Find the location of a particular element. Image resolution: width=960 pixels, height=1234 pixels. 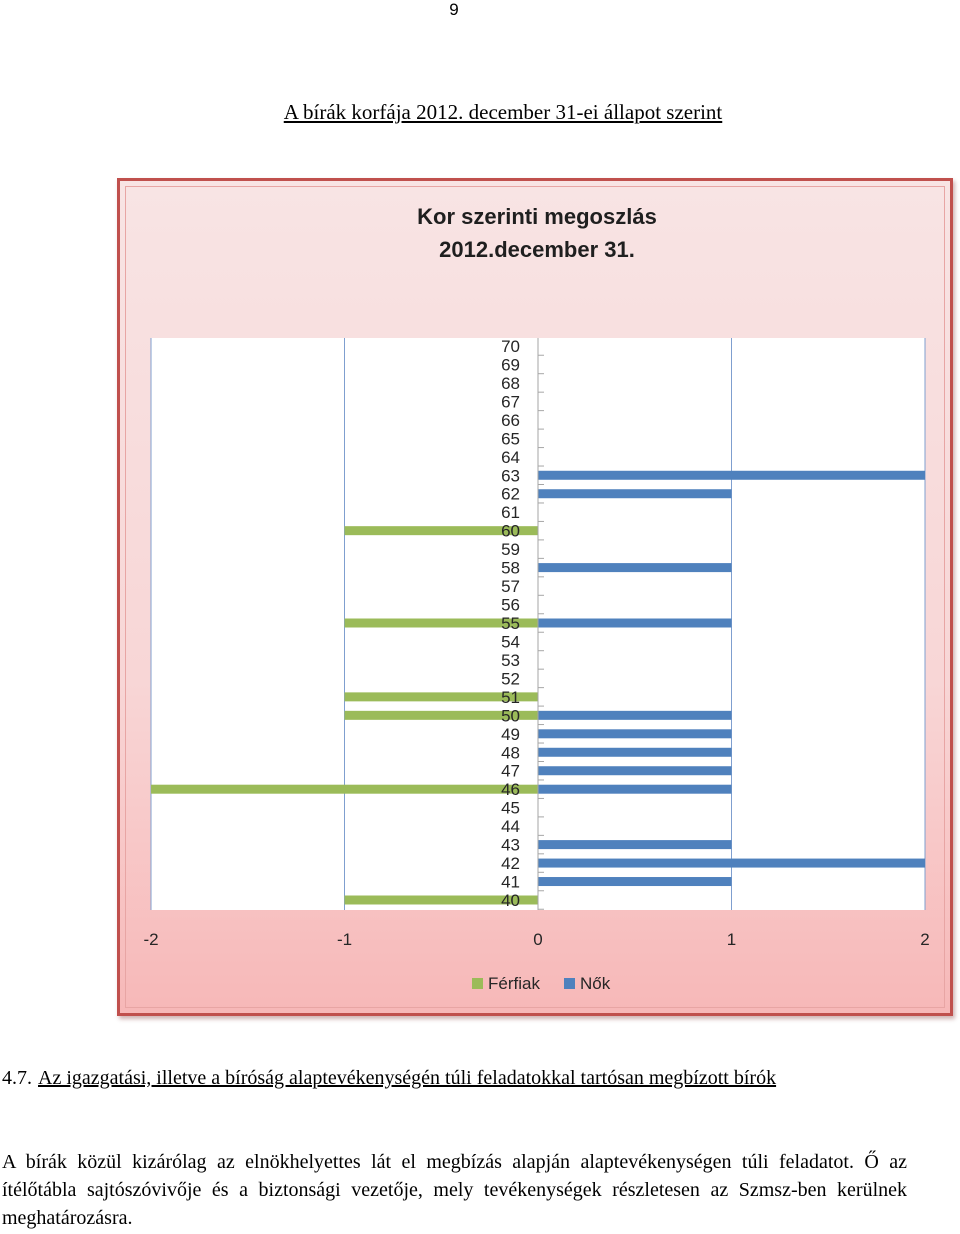

y-tick-label: 45 is located at coordinates (510, 808).